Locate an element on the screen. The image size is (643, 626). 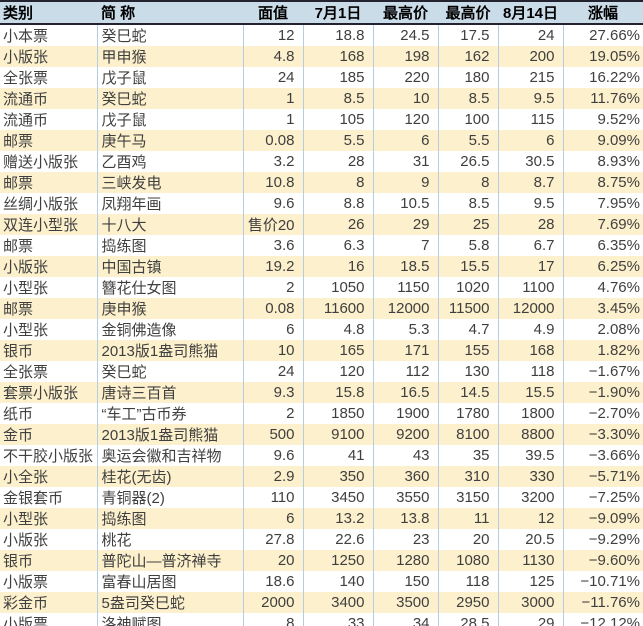
cell-high-price: 6 is located at coordinates (405, 140).